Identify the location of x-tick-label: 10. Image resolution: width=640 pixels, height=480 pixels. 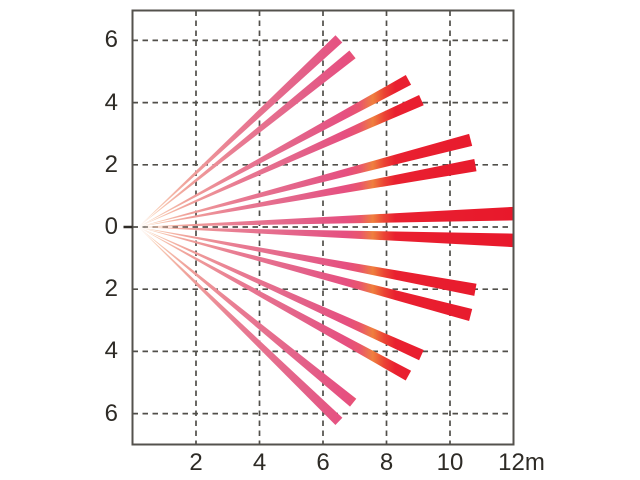
(450, 462).